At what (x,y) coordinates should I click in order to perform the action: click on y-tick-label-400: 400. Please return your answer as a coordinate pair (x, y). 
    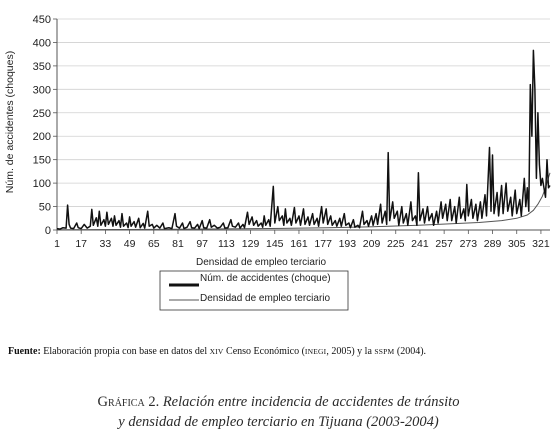
    Looking at the image, I should click on (42, 43).